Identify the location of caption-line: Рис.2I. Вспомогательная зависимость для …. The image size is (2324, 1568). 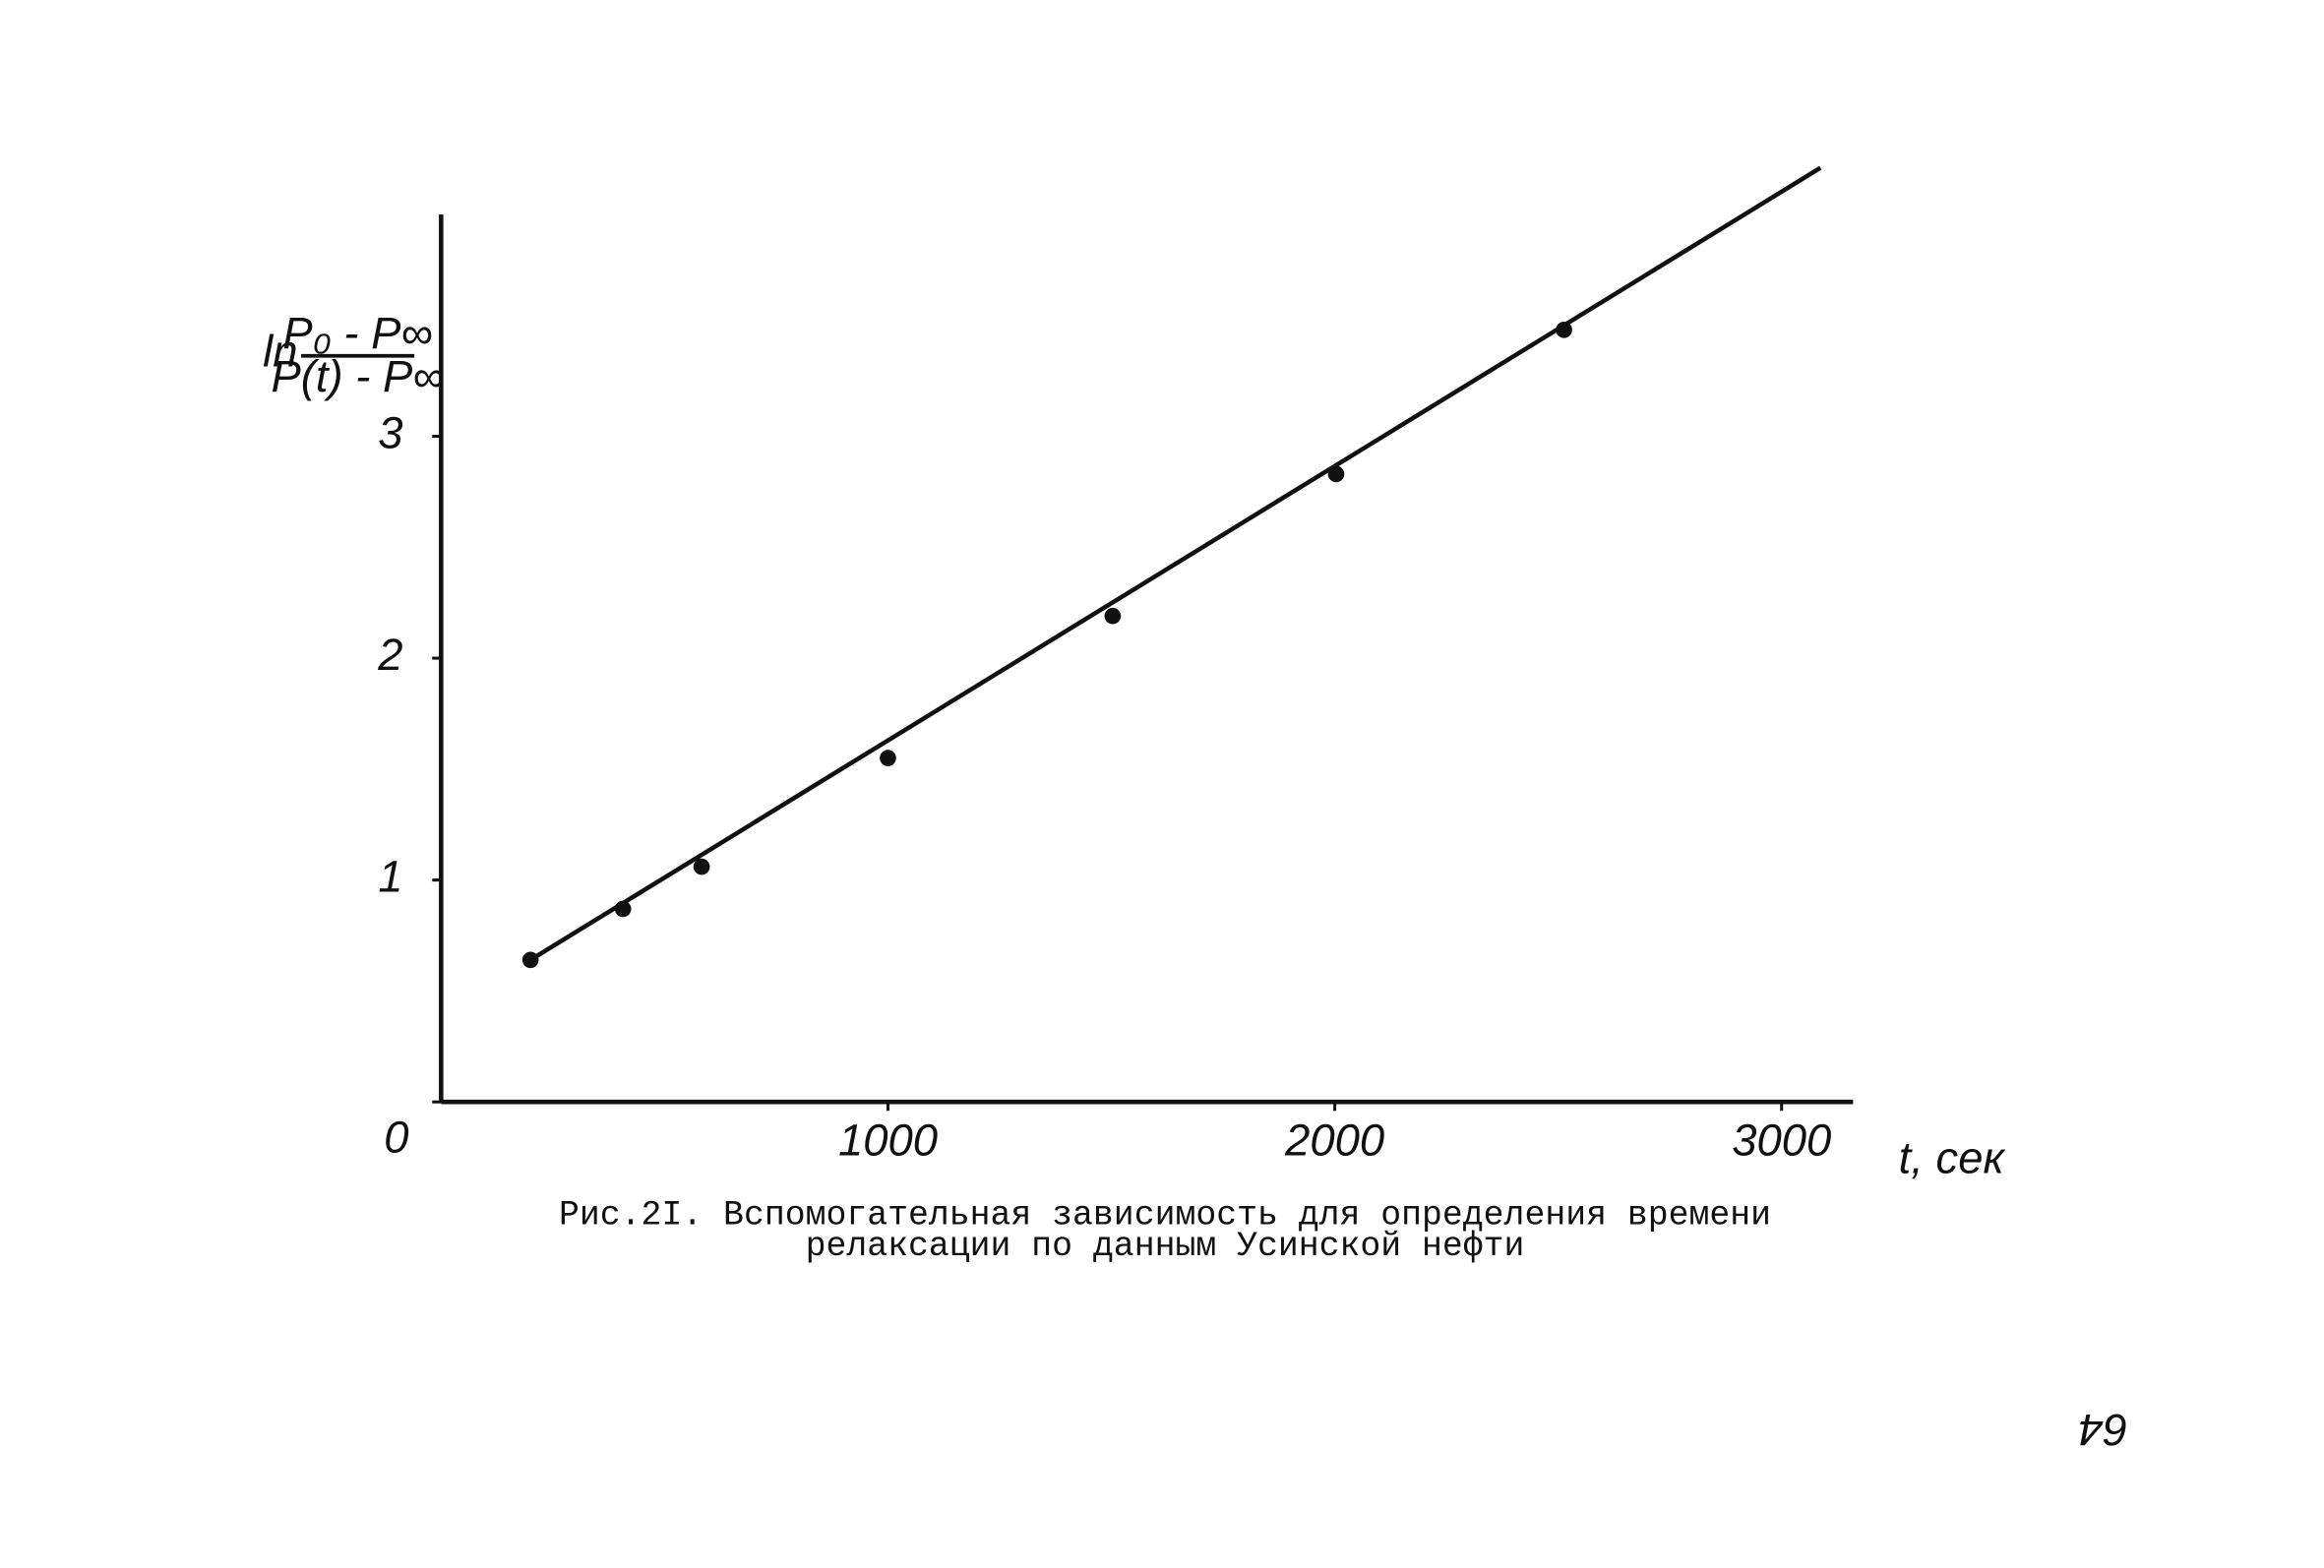
(1165, 1215).